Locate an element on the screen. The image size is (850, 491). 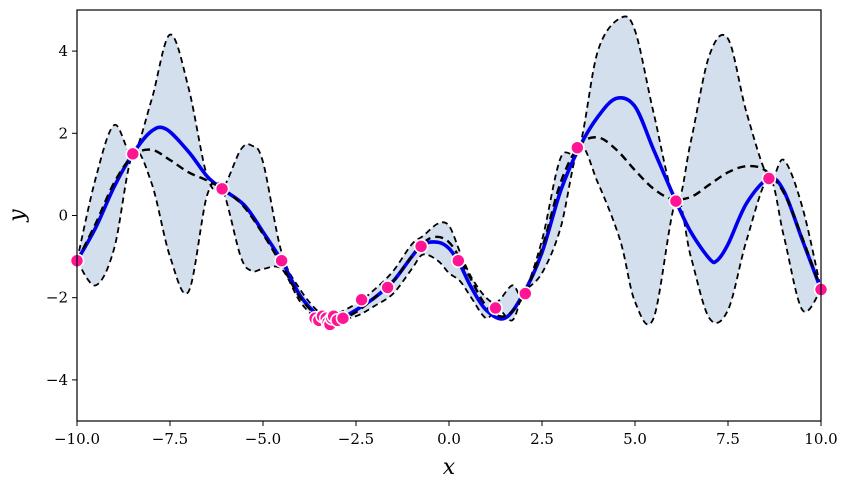
y-axis: −4 −2 0 2 4 is located at coordinates (61, 215).